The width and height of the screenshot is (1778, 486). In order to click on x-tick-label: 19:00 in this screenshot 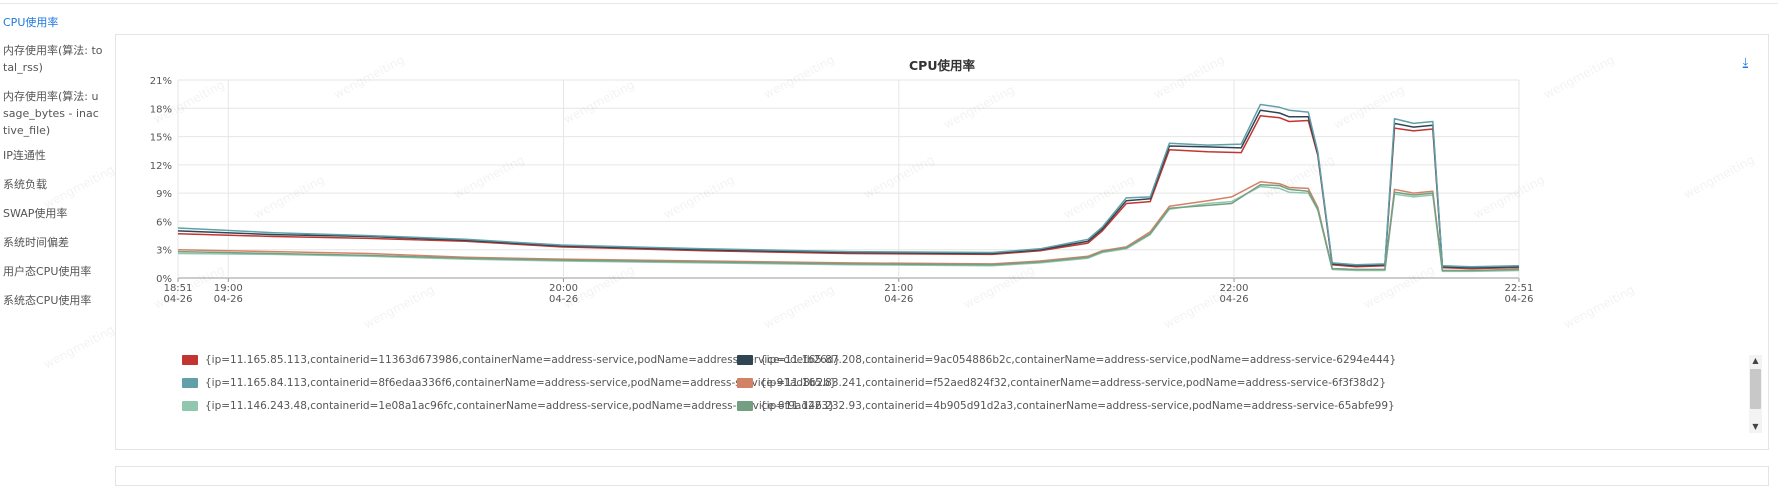, I will do `click(228, 288)`.